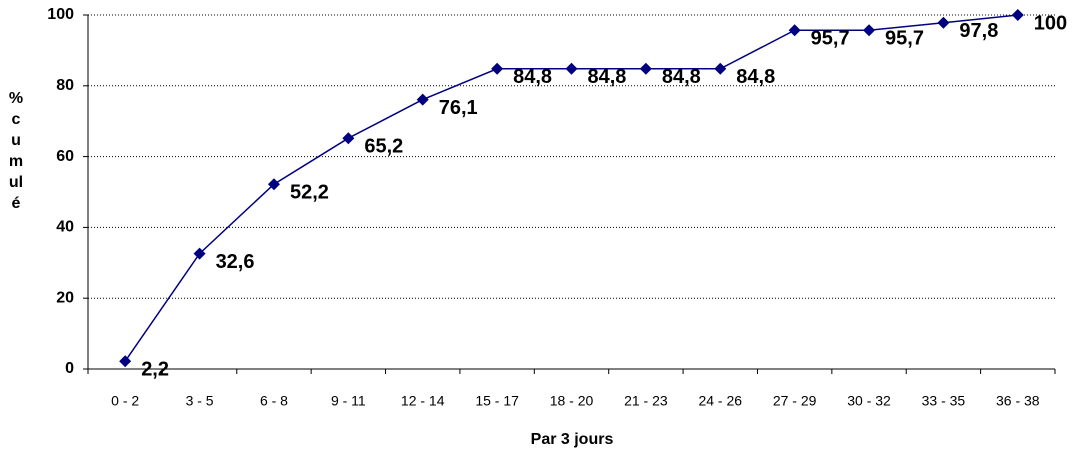  What do you see at coordinates (235, 262) in the screenshot?
I see `value-label: 32,6` at bounding box center [235, 262].